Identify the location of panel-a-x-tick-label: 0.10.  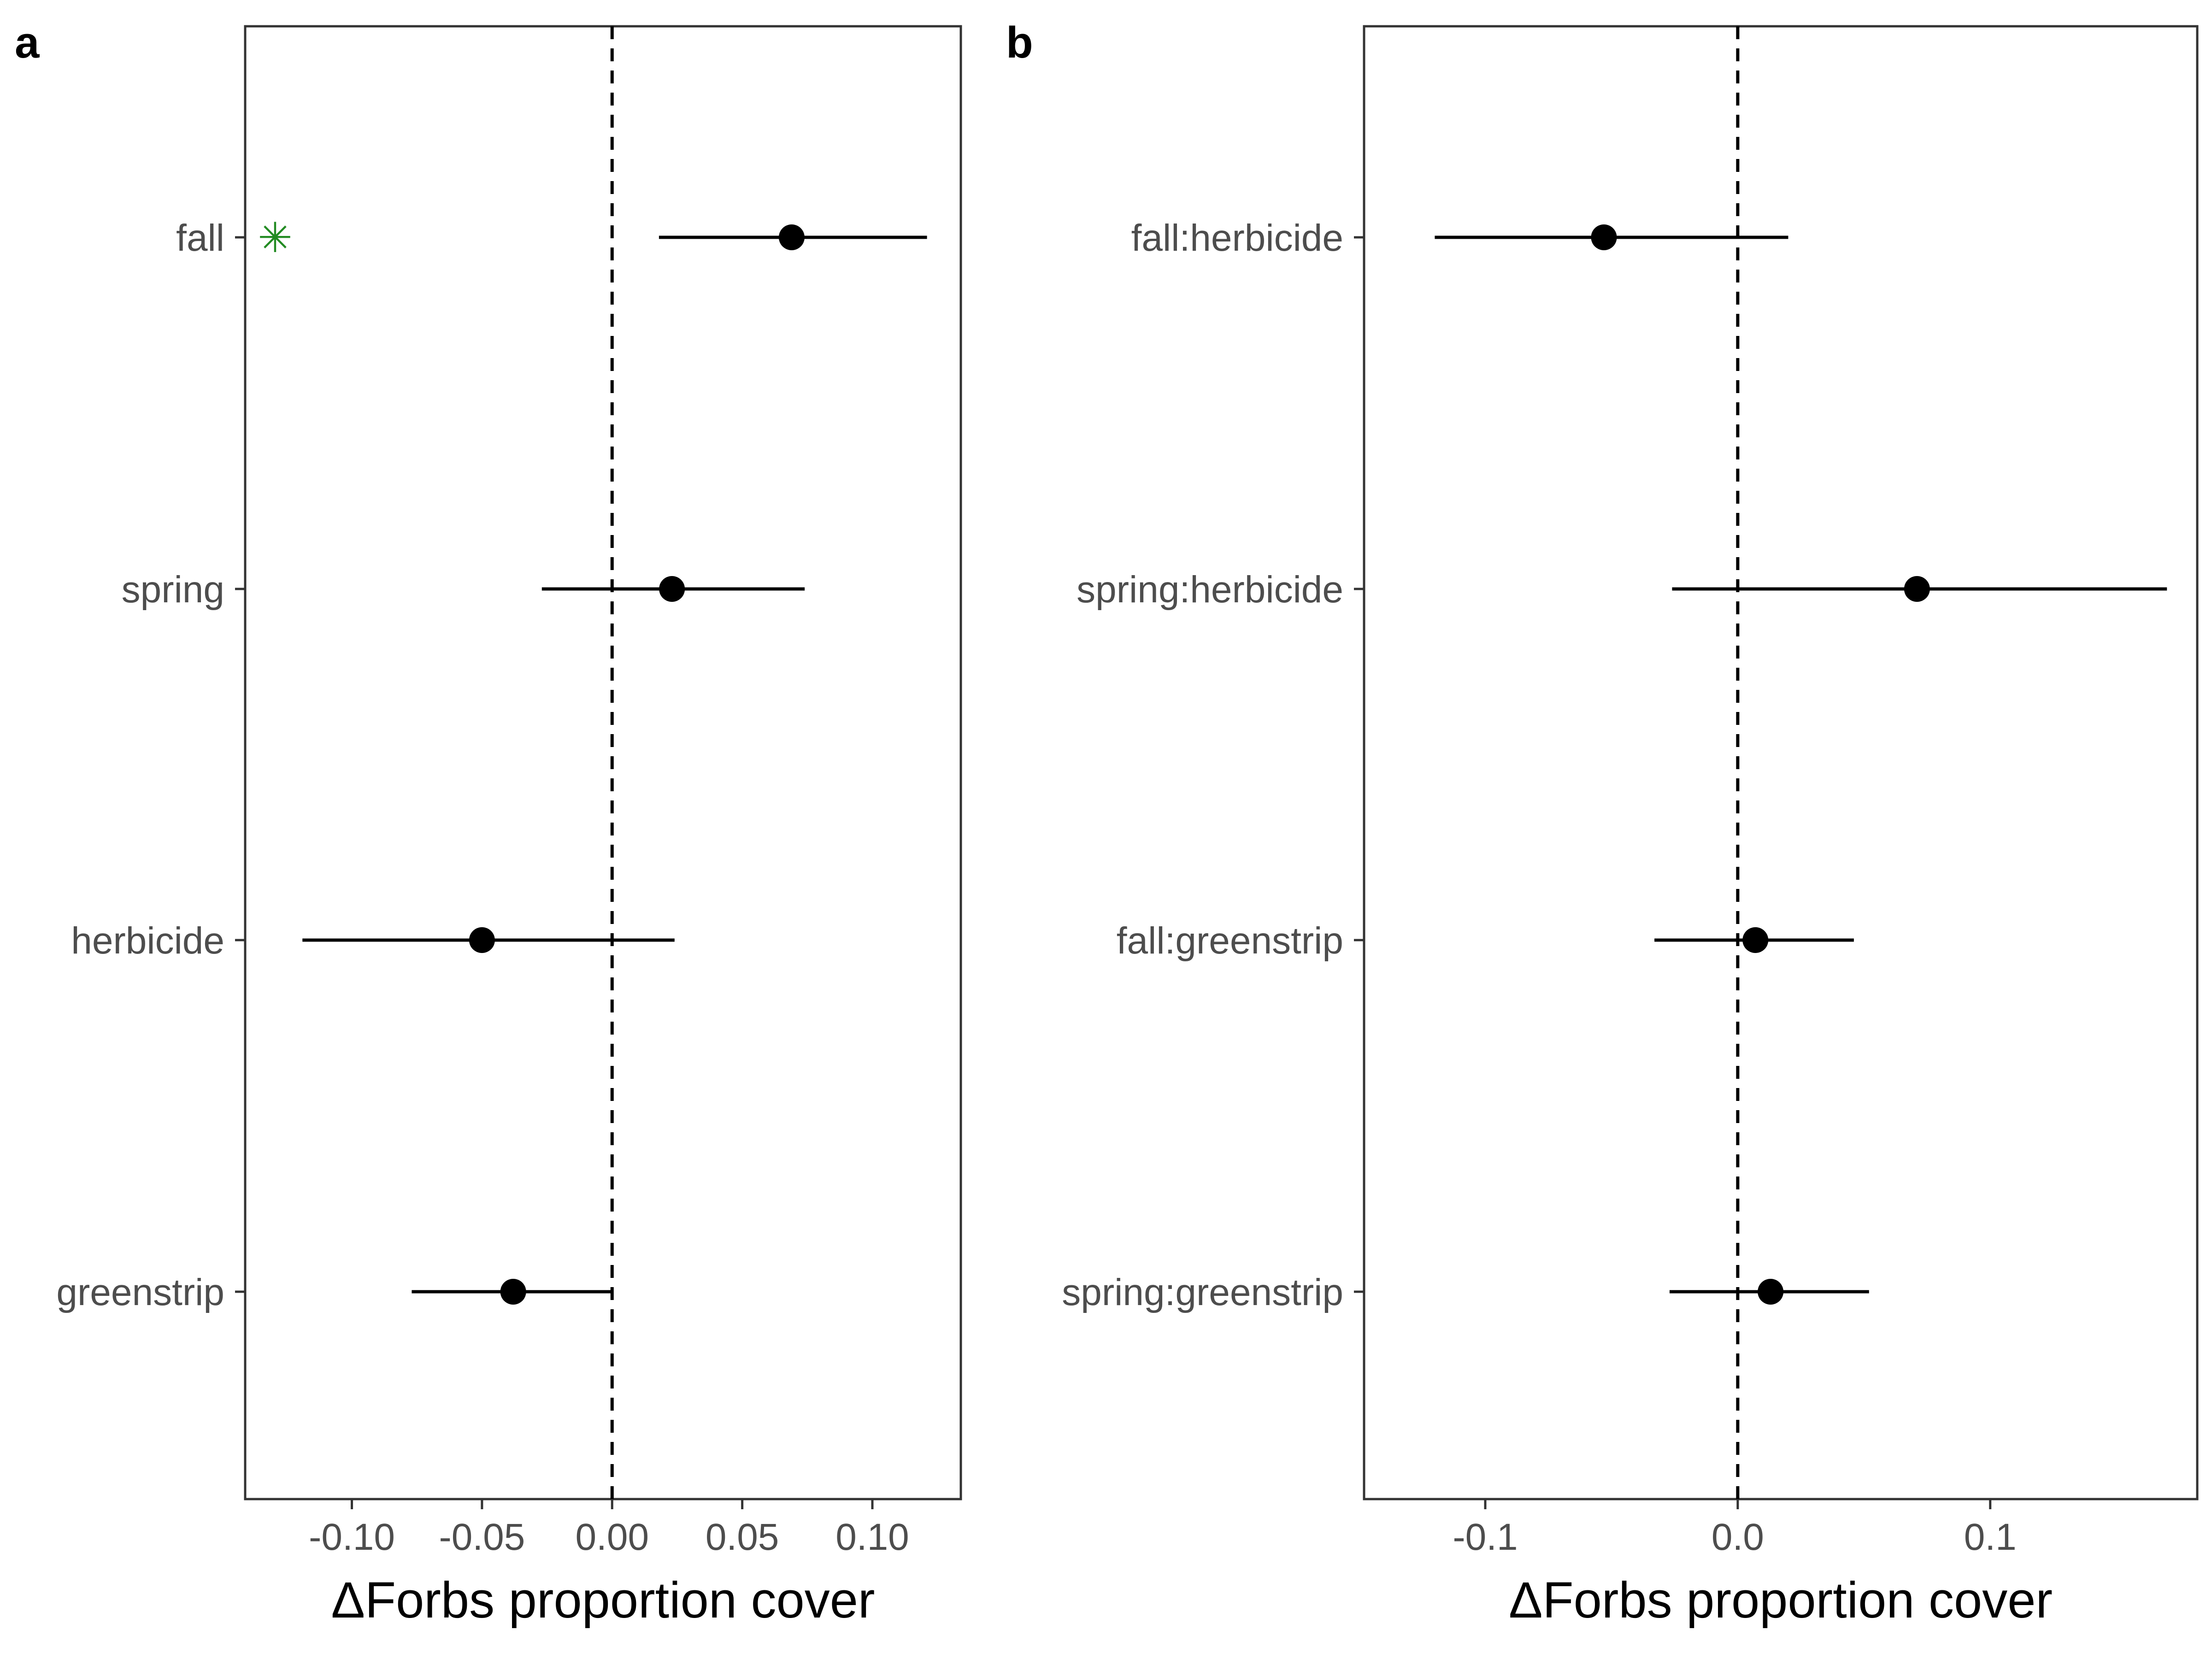
(872, 1537).